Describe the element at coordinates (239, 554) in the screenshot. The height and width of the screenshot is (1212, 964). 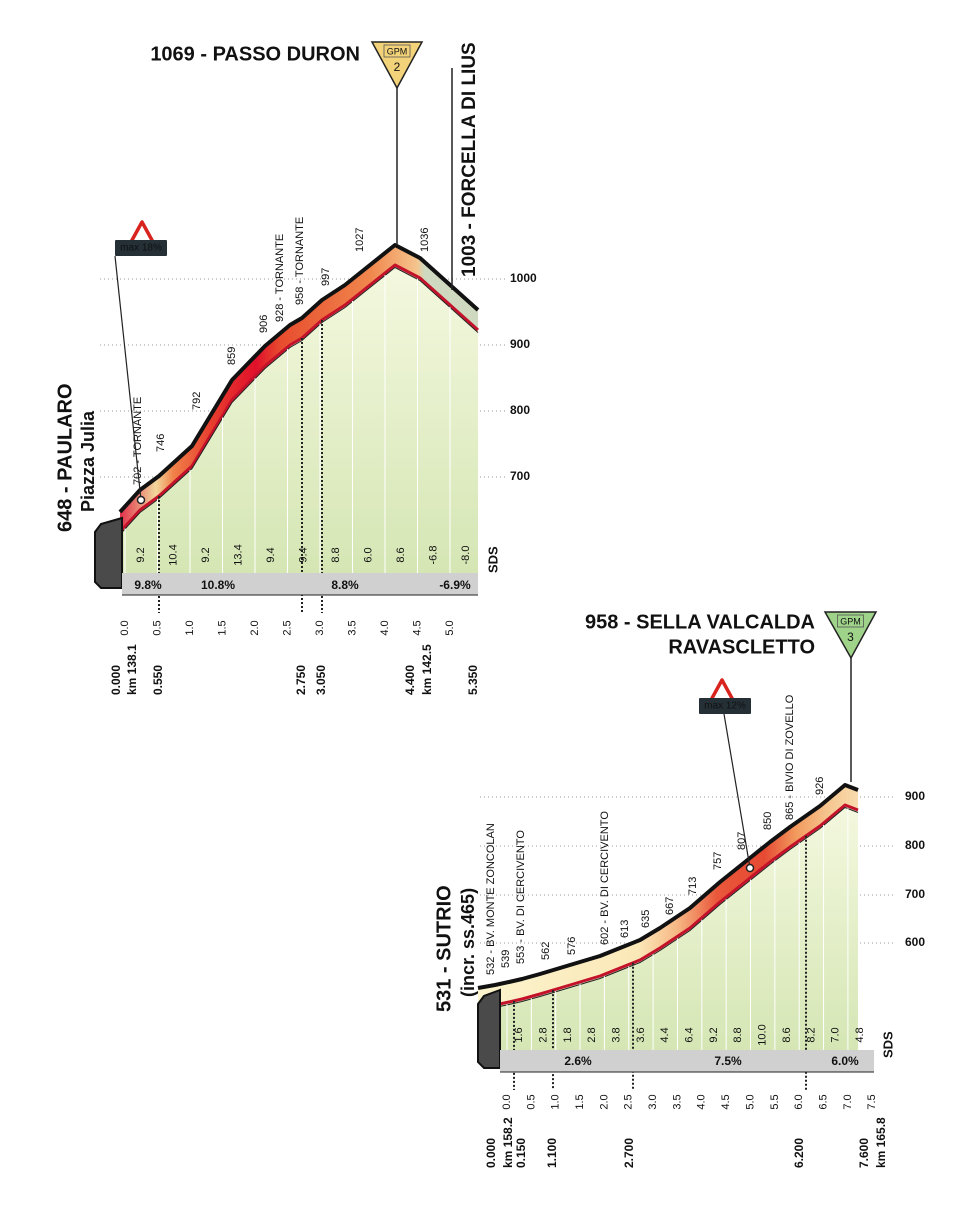
I see `gradient-label: 13.4` at that location.